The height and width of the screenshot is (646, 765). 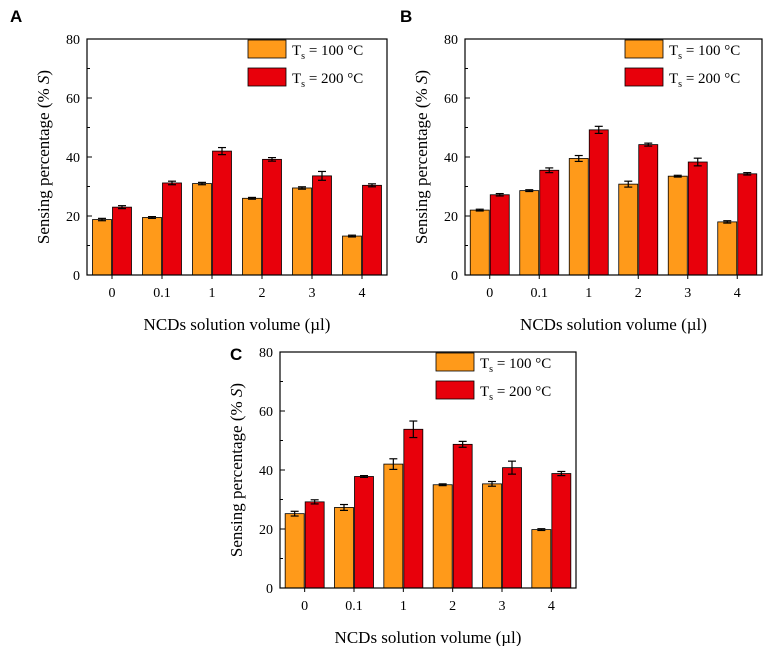 What do you see at coordinates (16, 16) in the screenshot?
I see `panel-label: A` at bounding box center [16, 16].